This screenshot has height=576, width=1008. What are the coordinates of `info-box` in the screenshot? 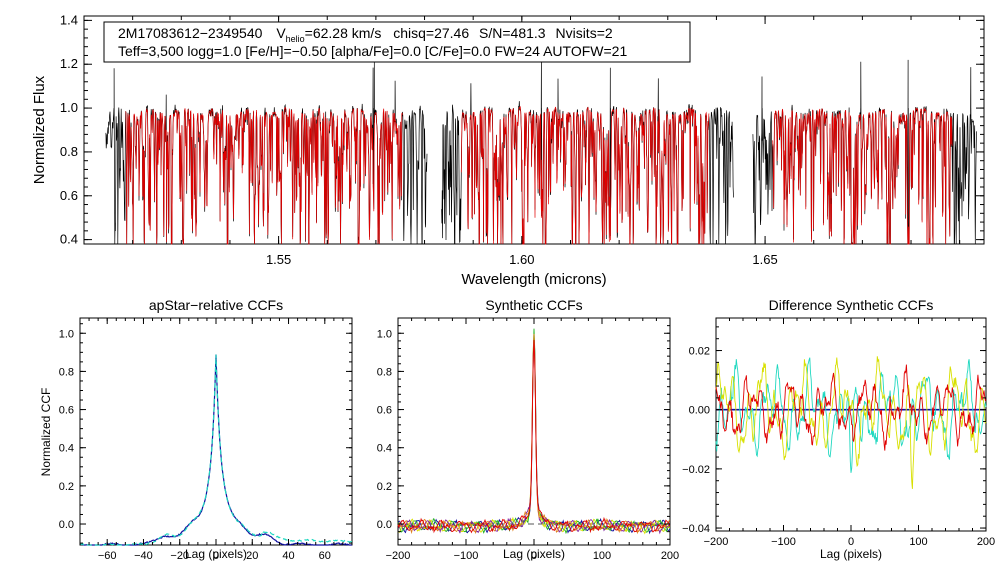 It's located at (397, 42).